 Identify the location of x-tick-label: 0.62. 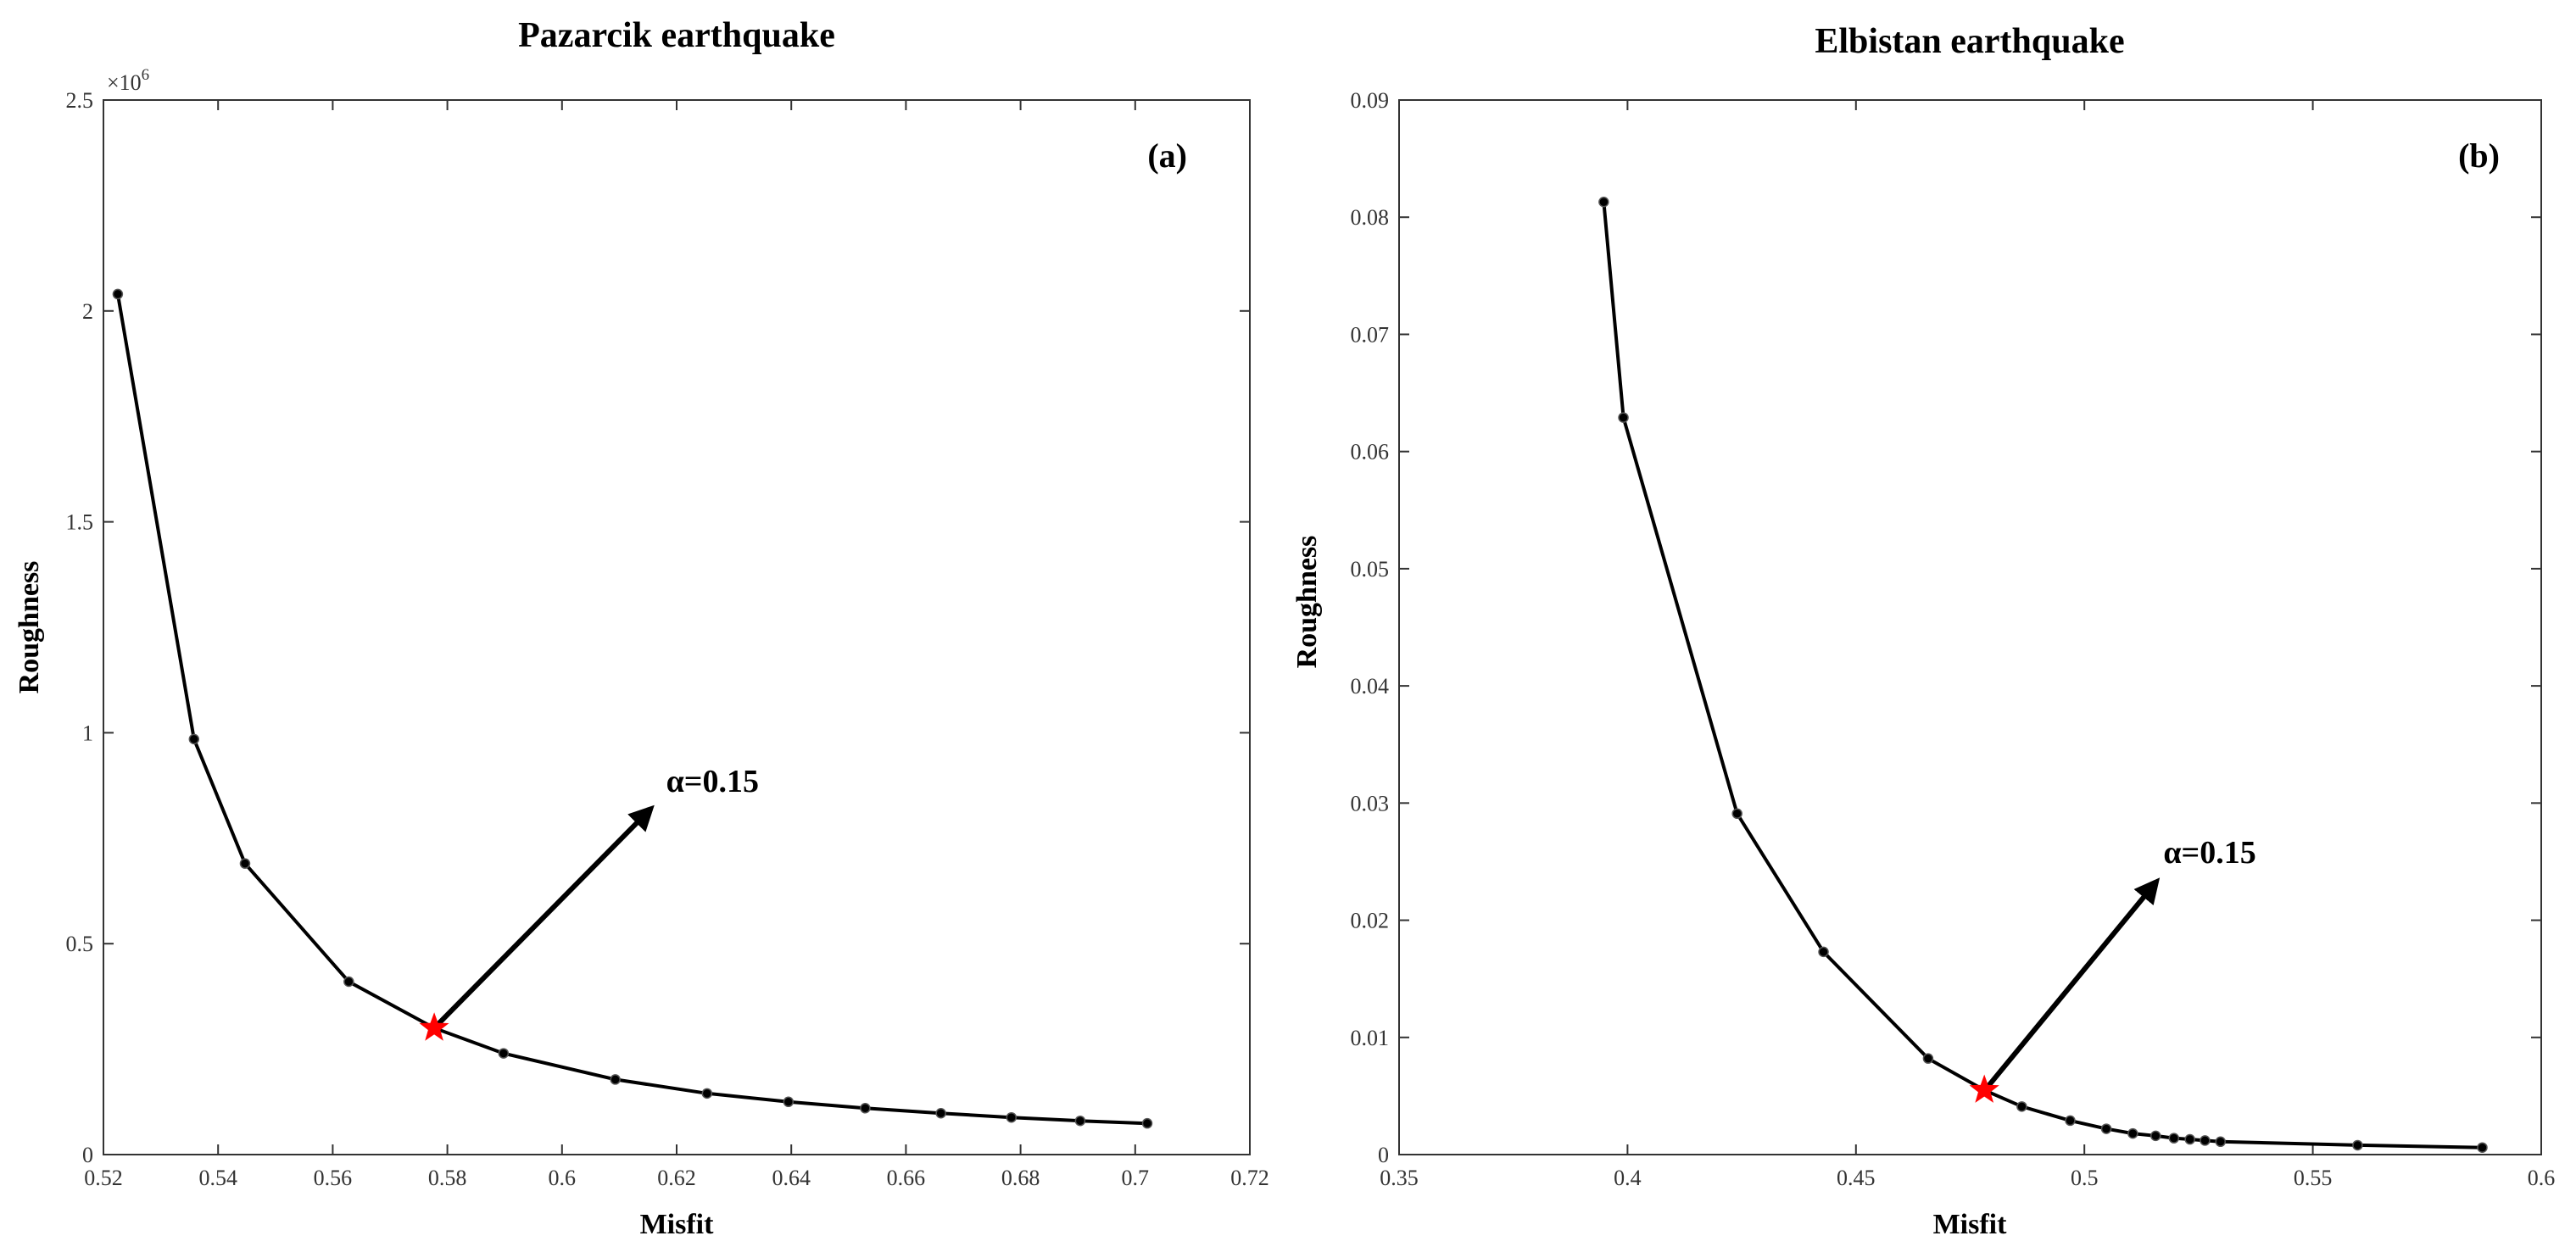
(676, 1178).